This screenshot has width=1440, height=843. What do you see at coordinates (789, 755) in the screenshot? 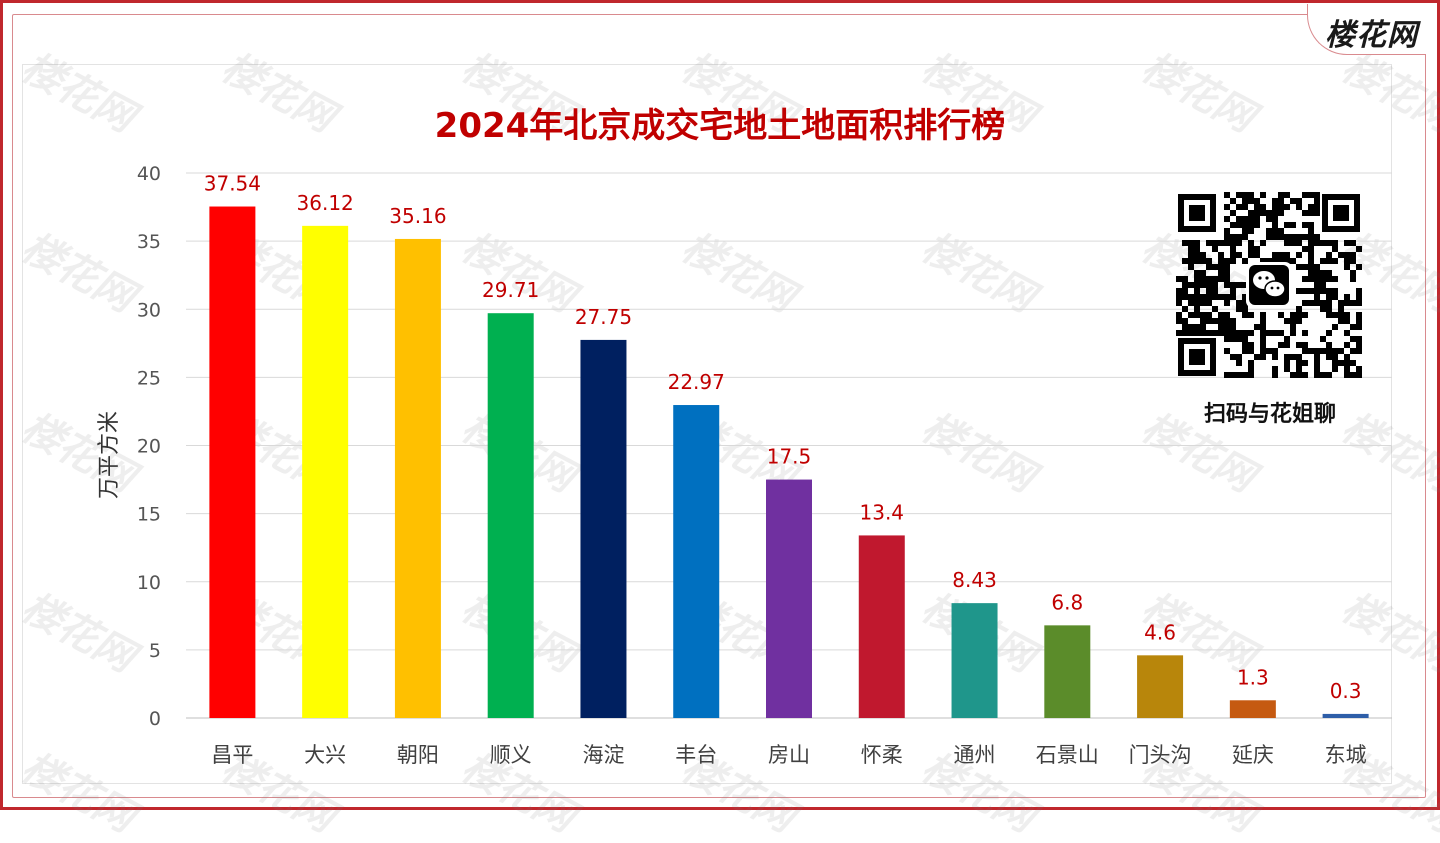
I see `x-tick-label: 房山` at bounding box center [789, 755].